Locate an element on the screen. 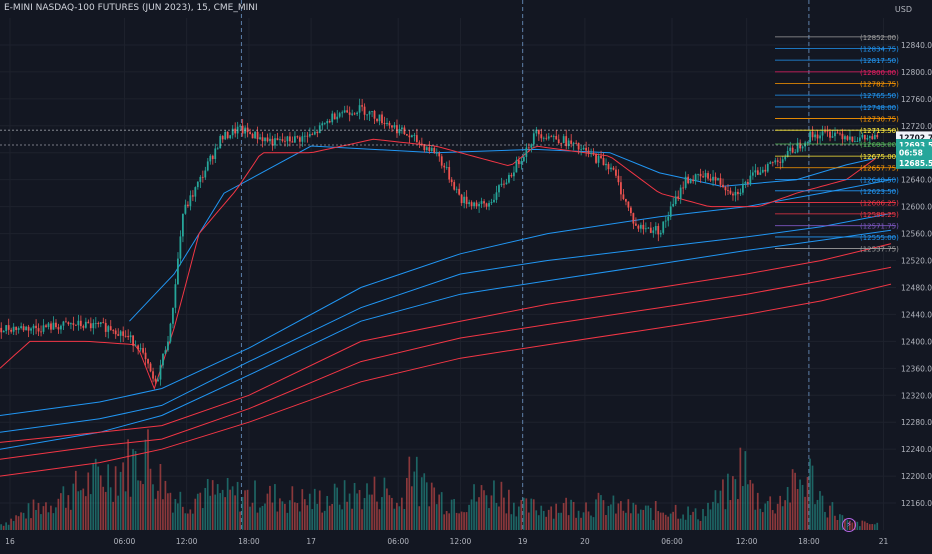 Image resolution: width=932 pixels, height=554 pixels. level-label: (12817.50) is located at coordinates (879, 61).